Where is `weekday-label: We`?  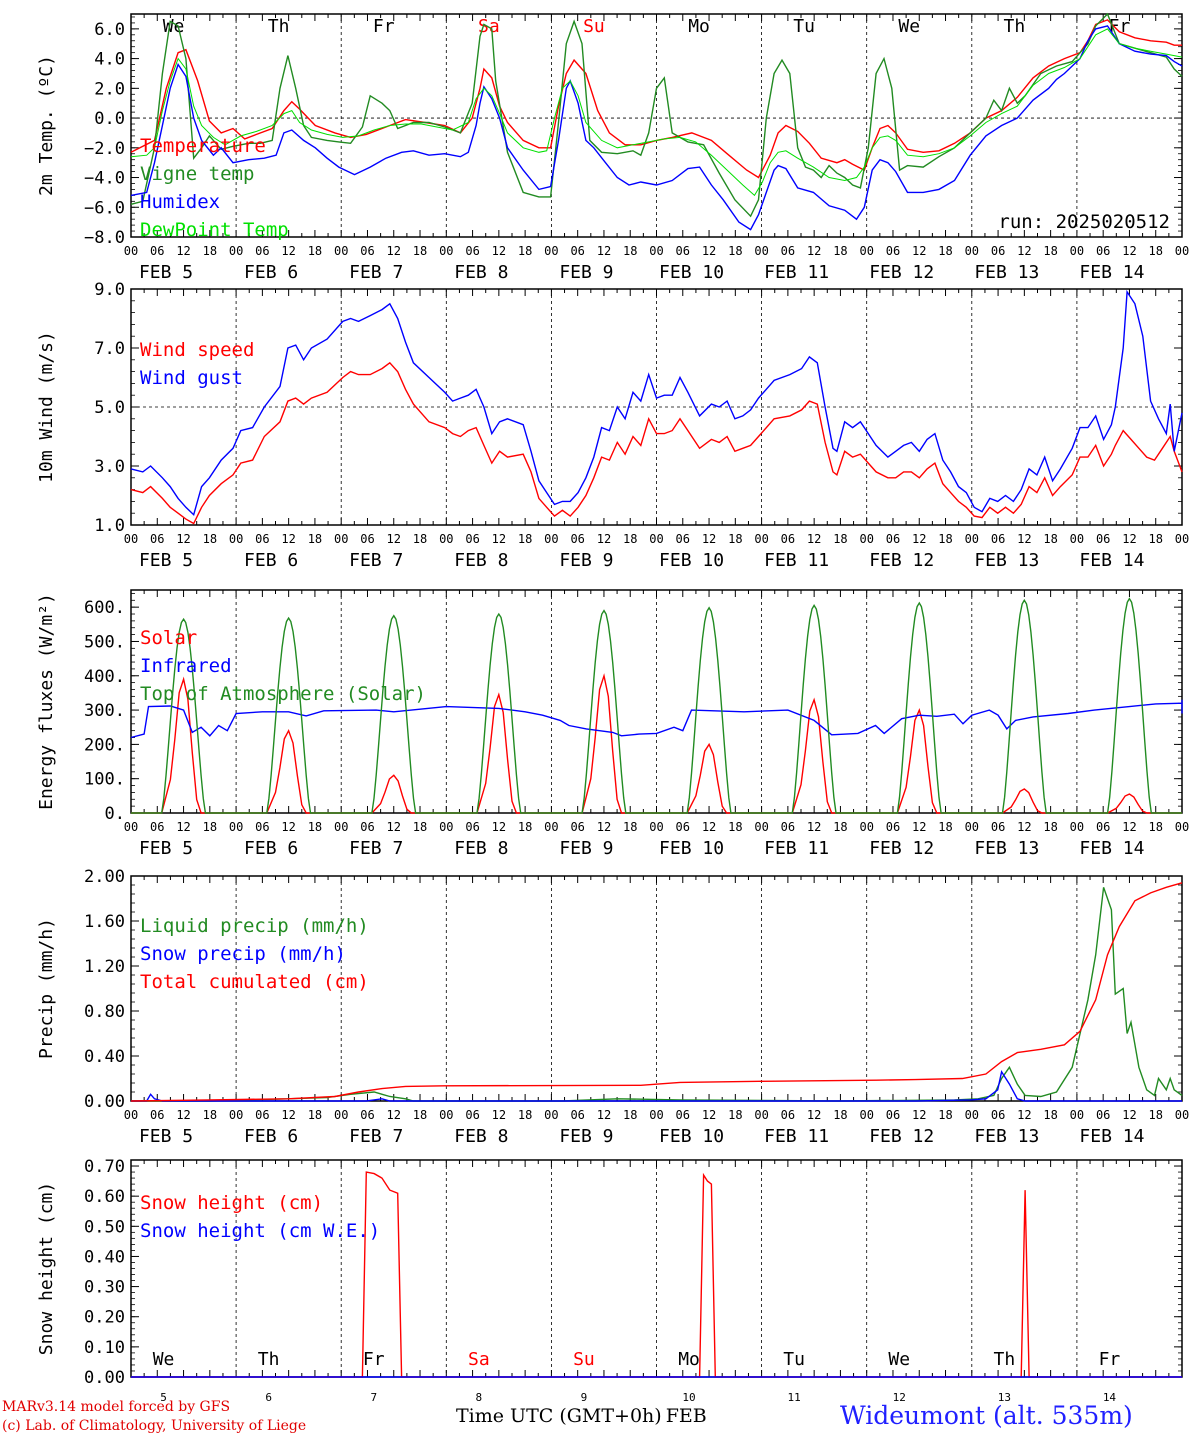
weekday-label: We is located at coordinates (174, 26).